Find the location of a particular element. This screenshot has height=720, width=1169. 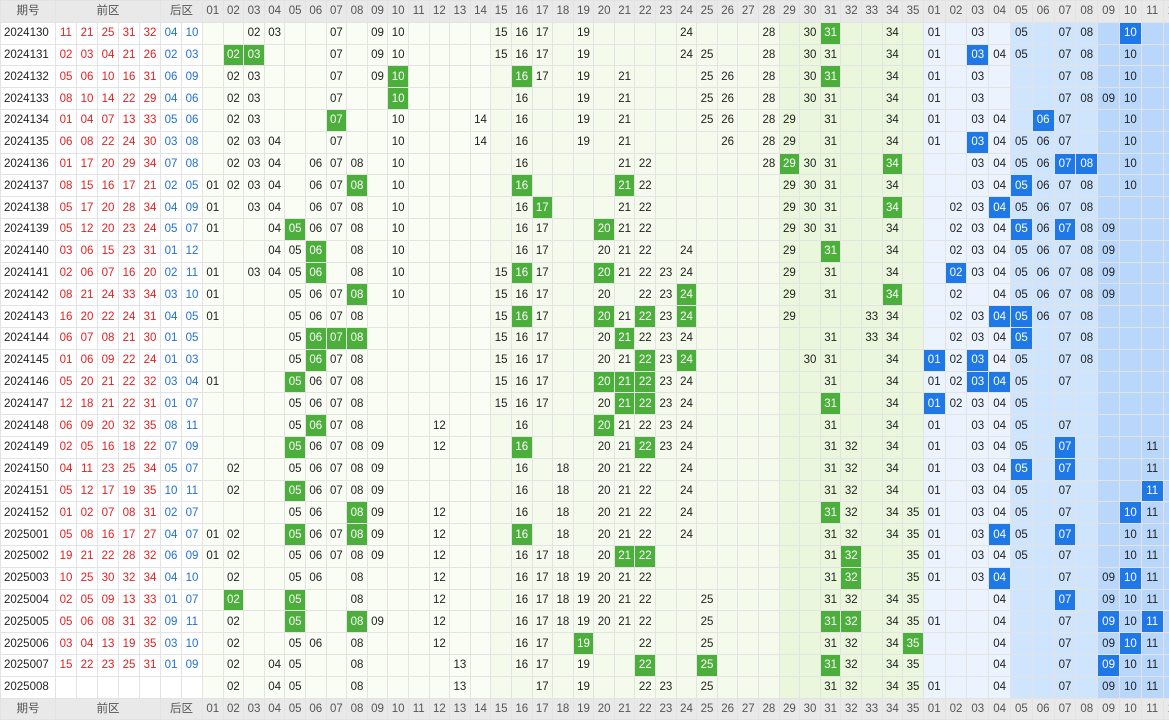

back-hit-cell: 09 is located at coordinates (1108, 665).